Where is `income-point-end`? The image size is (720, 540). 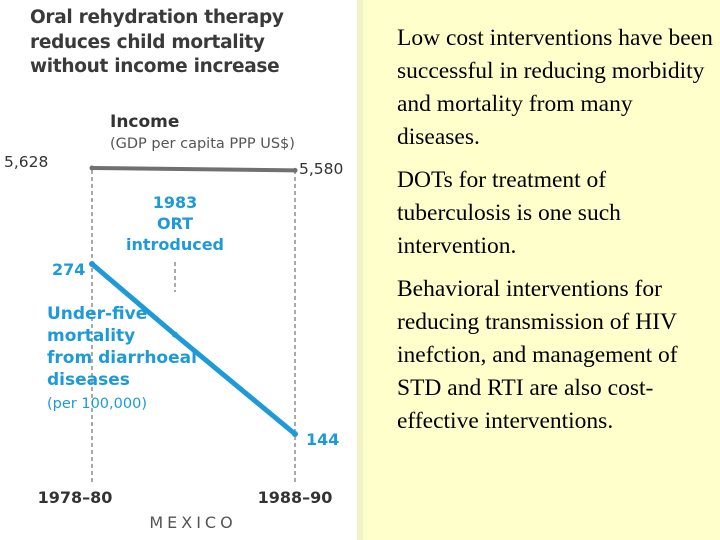 income-point-end is located at coordinates (295, 170).